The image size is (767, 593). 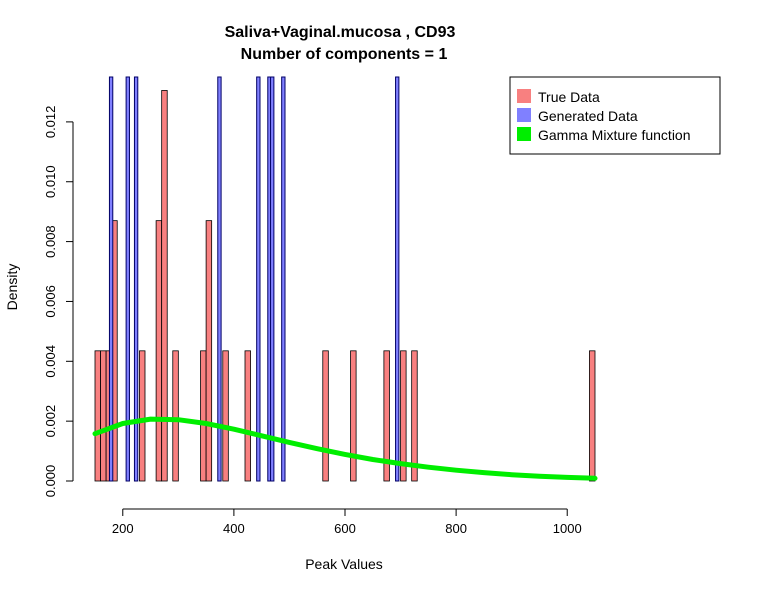 I want to click on legend-label-true-data: True Data, so click(x=569, y=97).